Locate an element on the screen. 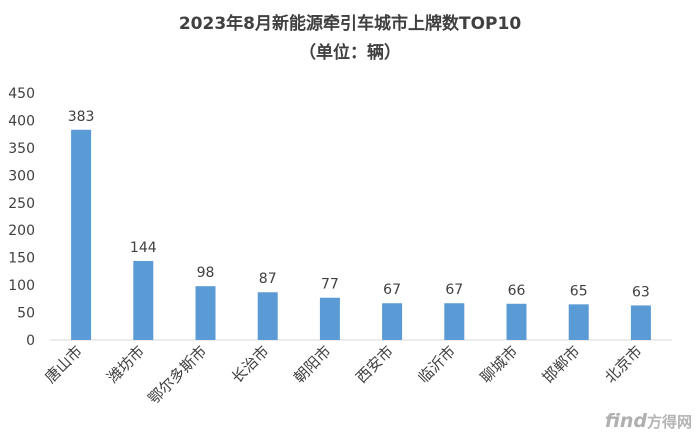 This screenshot has height=438, width=700. y-tick-label: 400 is located at coordinates (21, 121).